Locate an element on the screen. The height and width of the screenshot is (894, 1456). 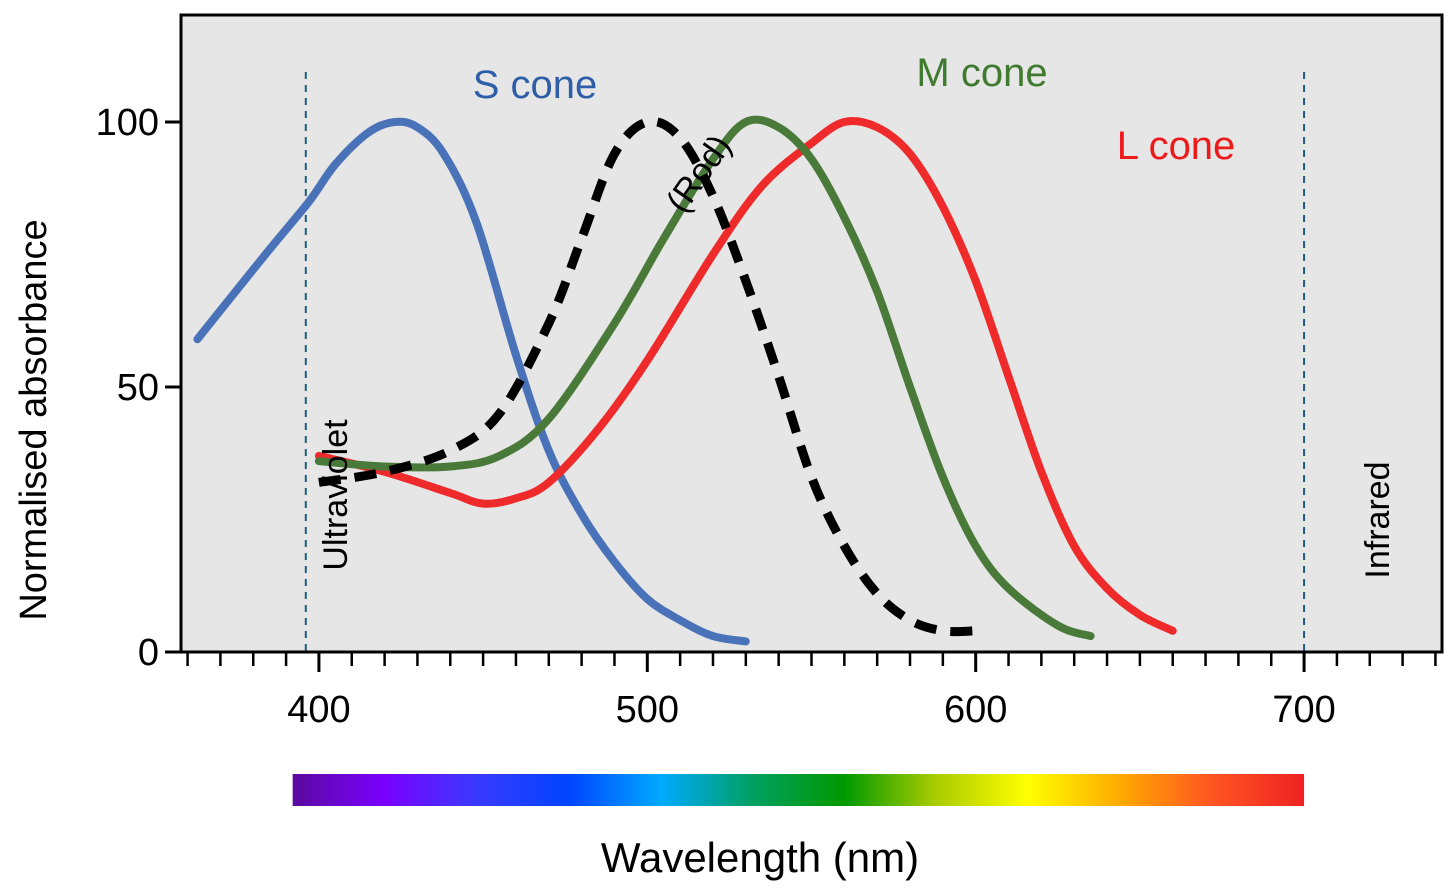
x-tick-label: 500 is located at coordinates (647, 710).